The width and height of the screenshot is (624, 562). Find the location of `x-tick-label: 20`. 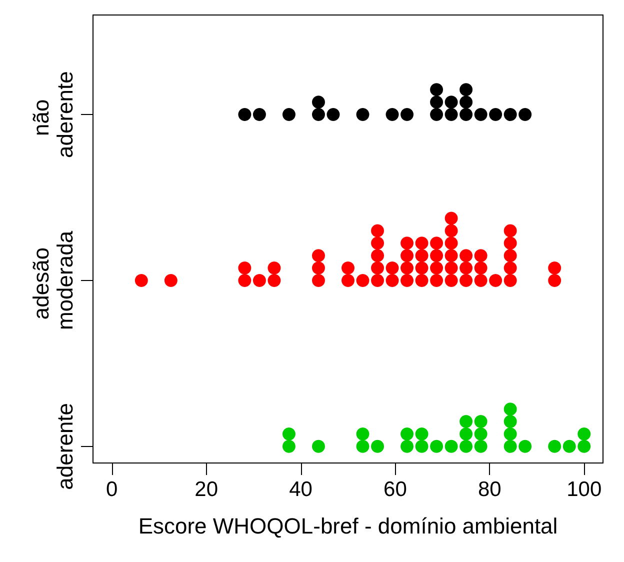

x-tick-label: 20 is located at coordinates (206, 489).